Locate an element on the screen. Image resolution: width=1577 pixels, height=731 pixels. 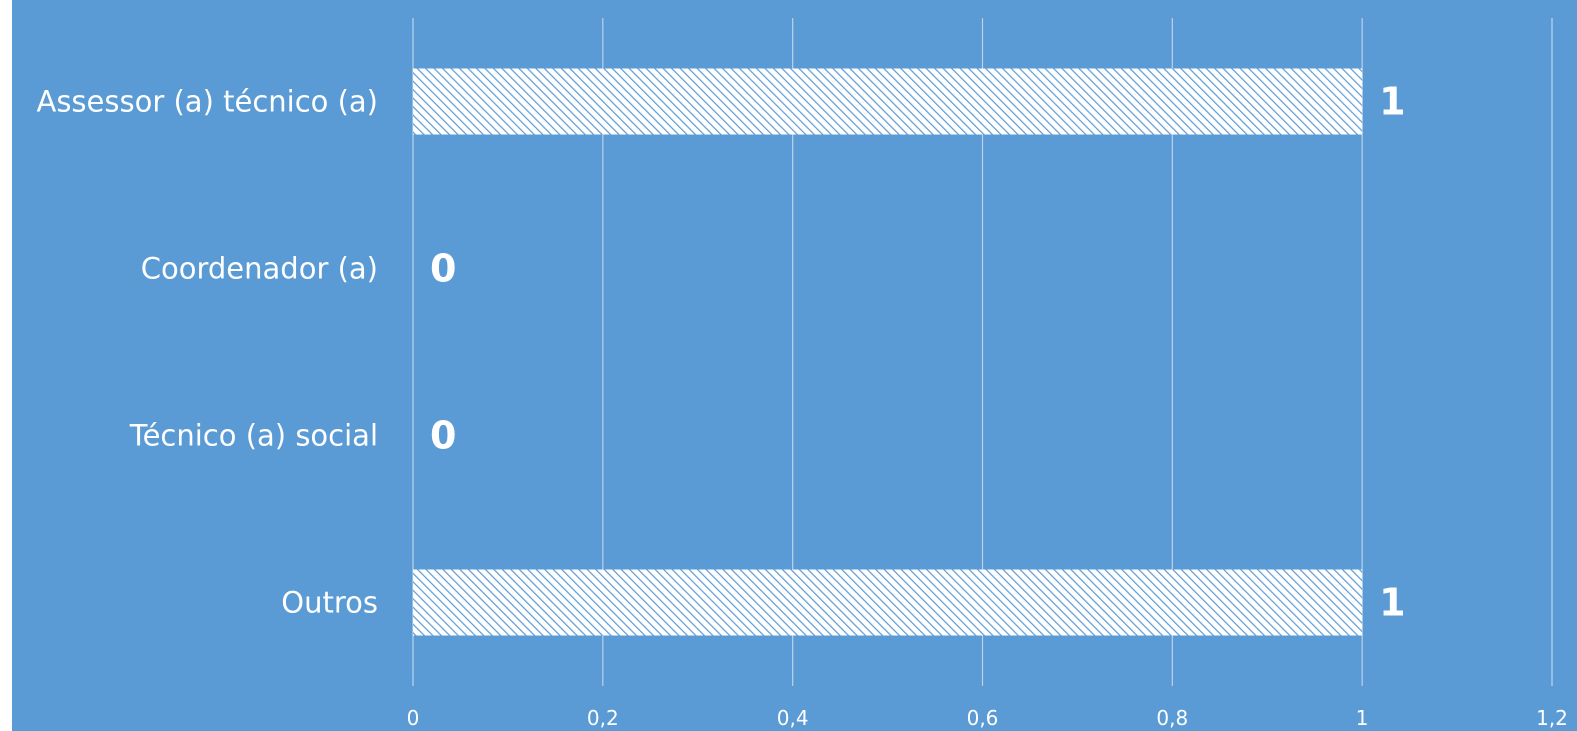
value-axis-tick-labels: 0 0,2 0,4 0,6 0,8 1 1,2 is located at coordinates (987, 718).